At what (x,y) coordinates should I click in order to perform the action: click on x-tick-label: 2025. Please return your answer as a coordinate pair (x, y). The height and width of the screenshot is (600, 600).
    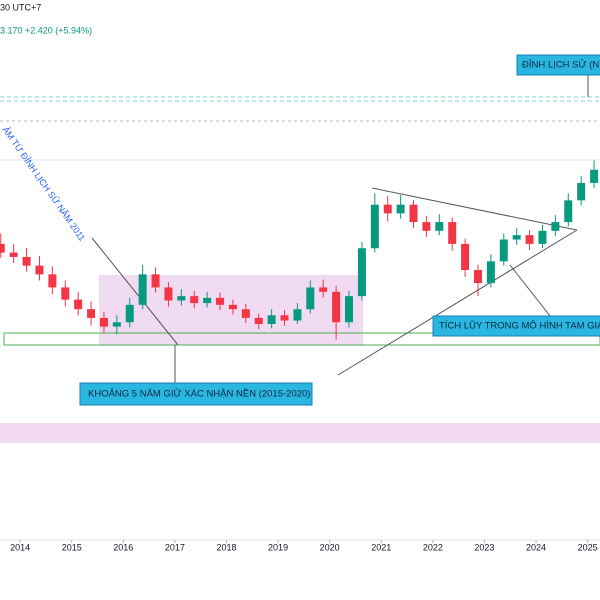
    Looking at the image, I should click on (588, 547).